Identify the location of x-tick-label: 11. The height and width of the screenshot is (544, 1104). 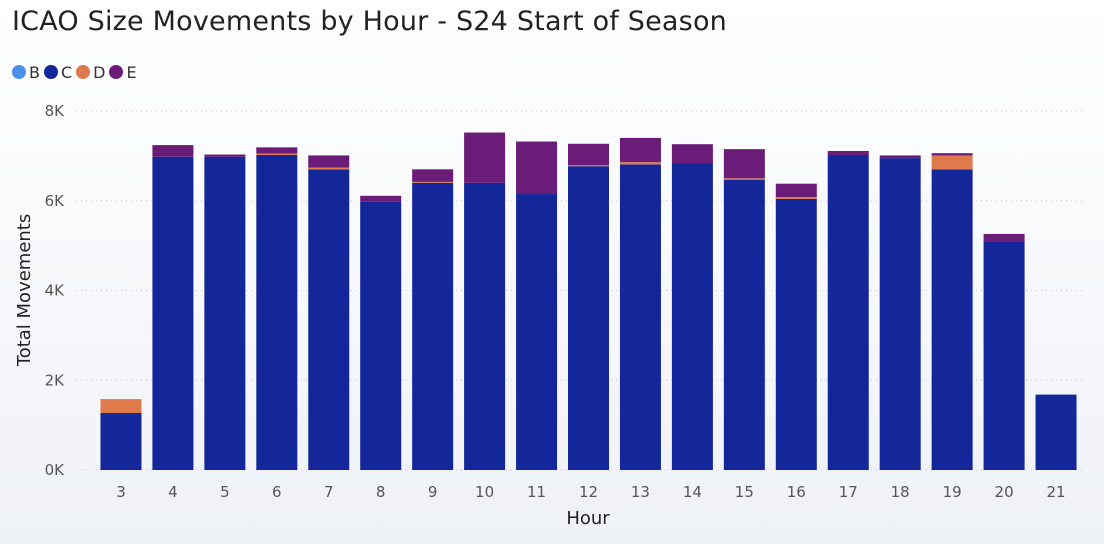
(536, 492).